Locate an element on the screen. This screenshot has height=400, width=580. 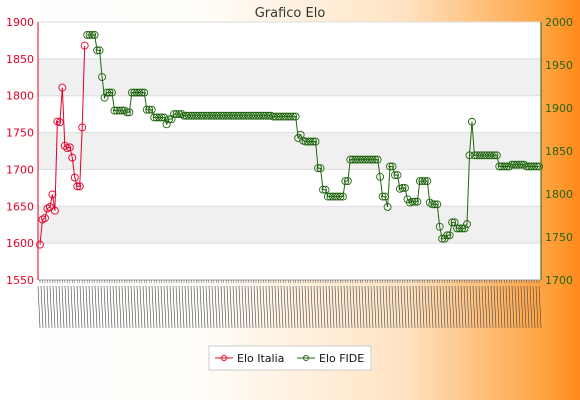
right-tick-label: 1900 is located at coordinates (559, 108).